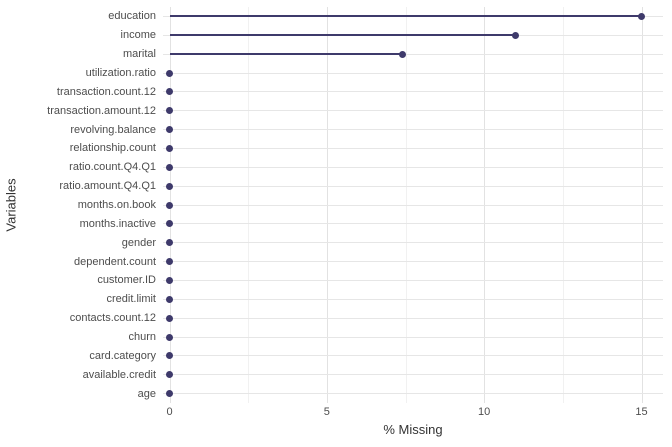 The height and width of the screenshot is (447, 672). What do you see at coordinates (484, 412) in the screenshot?
I see `x-tick-label: 10` at bounding box center [484, 412].